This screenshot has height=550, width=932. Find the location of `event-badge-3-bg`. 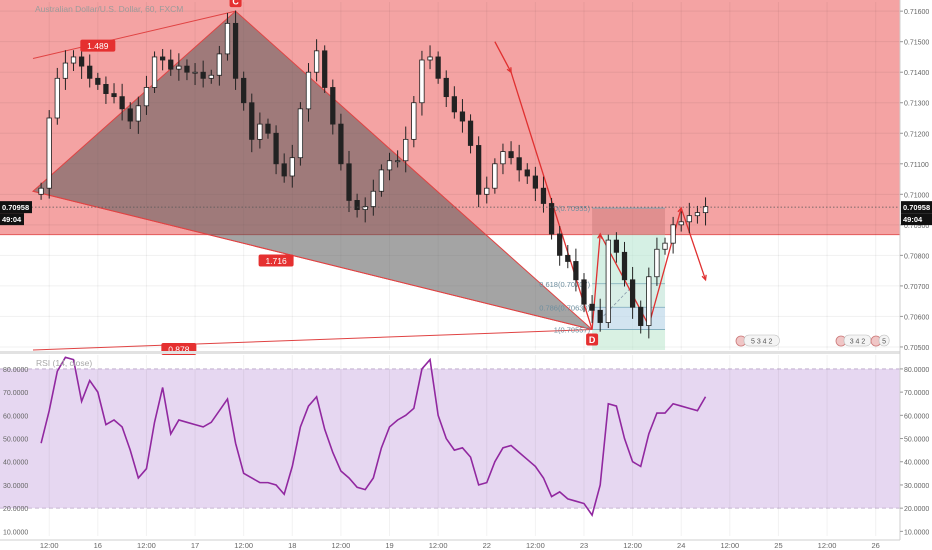

event-badge-3-bg is located at coordinates (884, 340).